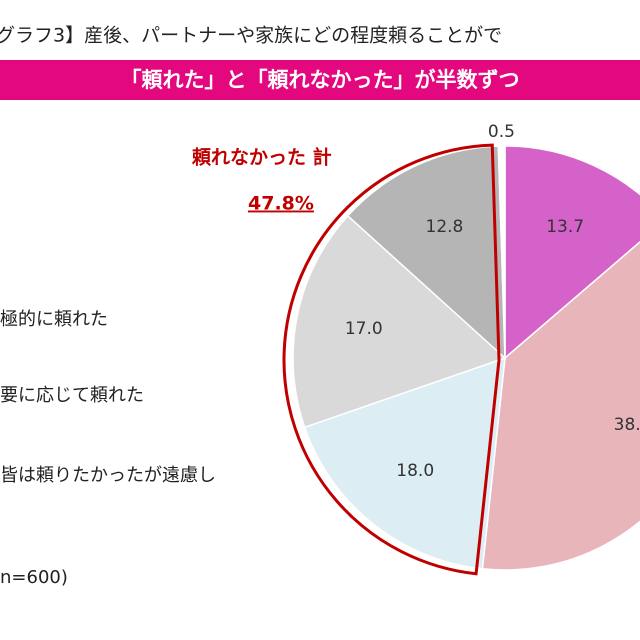 This screenshot has width=640, height=640. I want to click on legend-fragment: 要に応じて頼れた, so click(72, 395).